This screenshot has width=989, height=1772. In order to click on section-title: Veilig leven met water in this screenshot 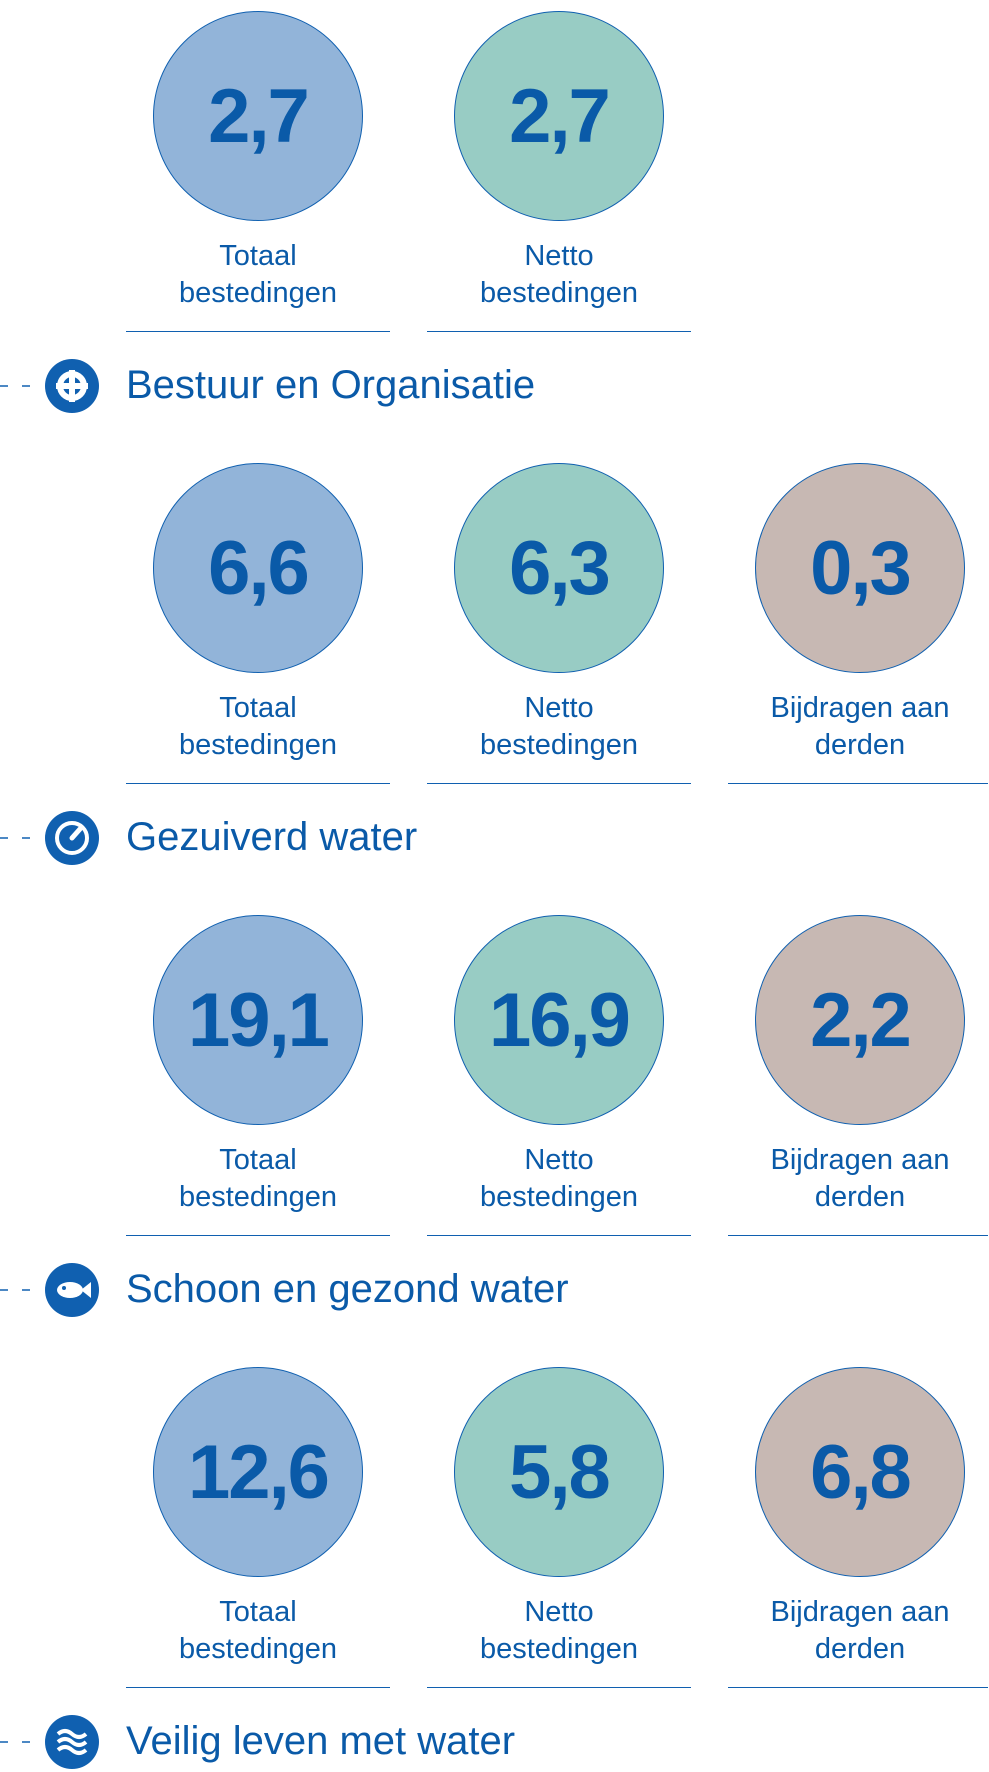, I will do `click(321, 1741)`.